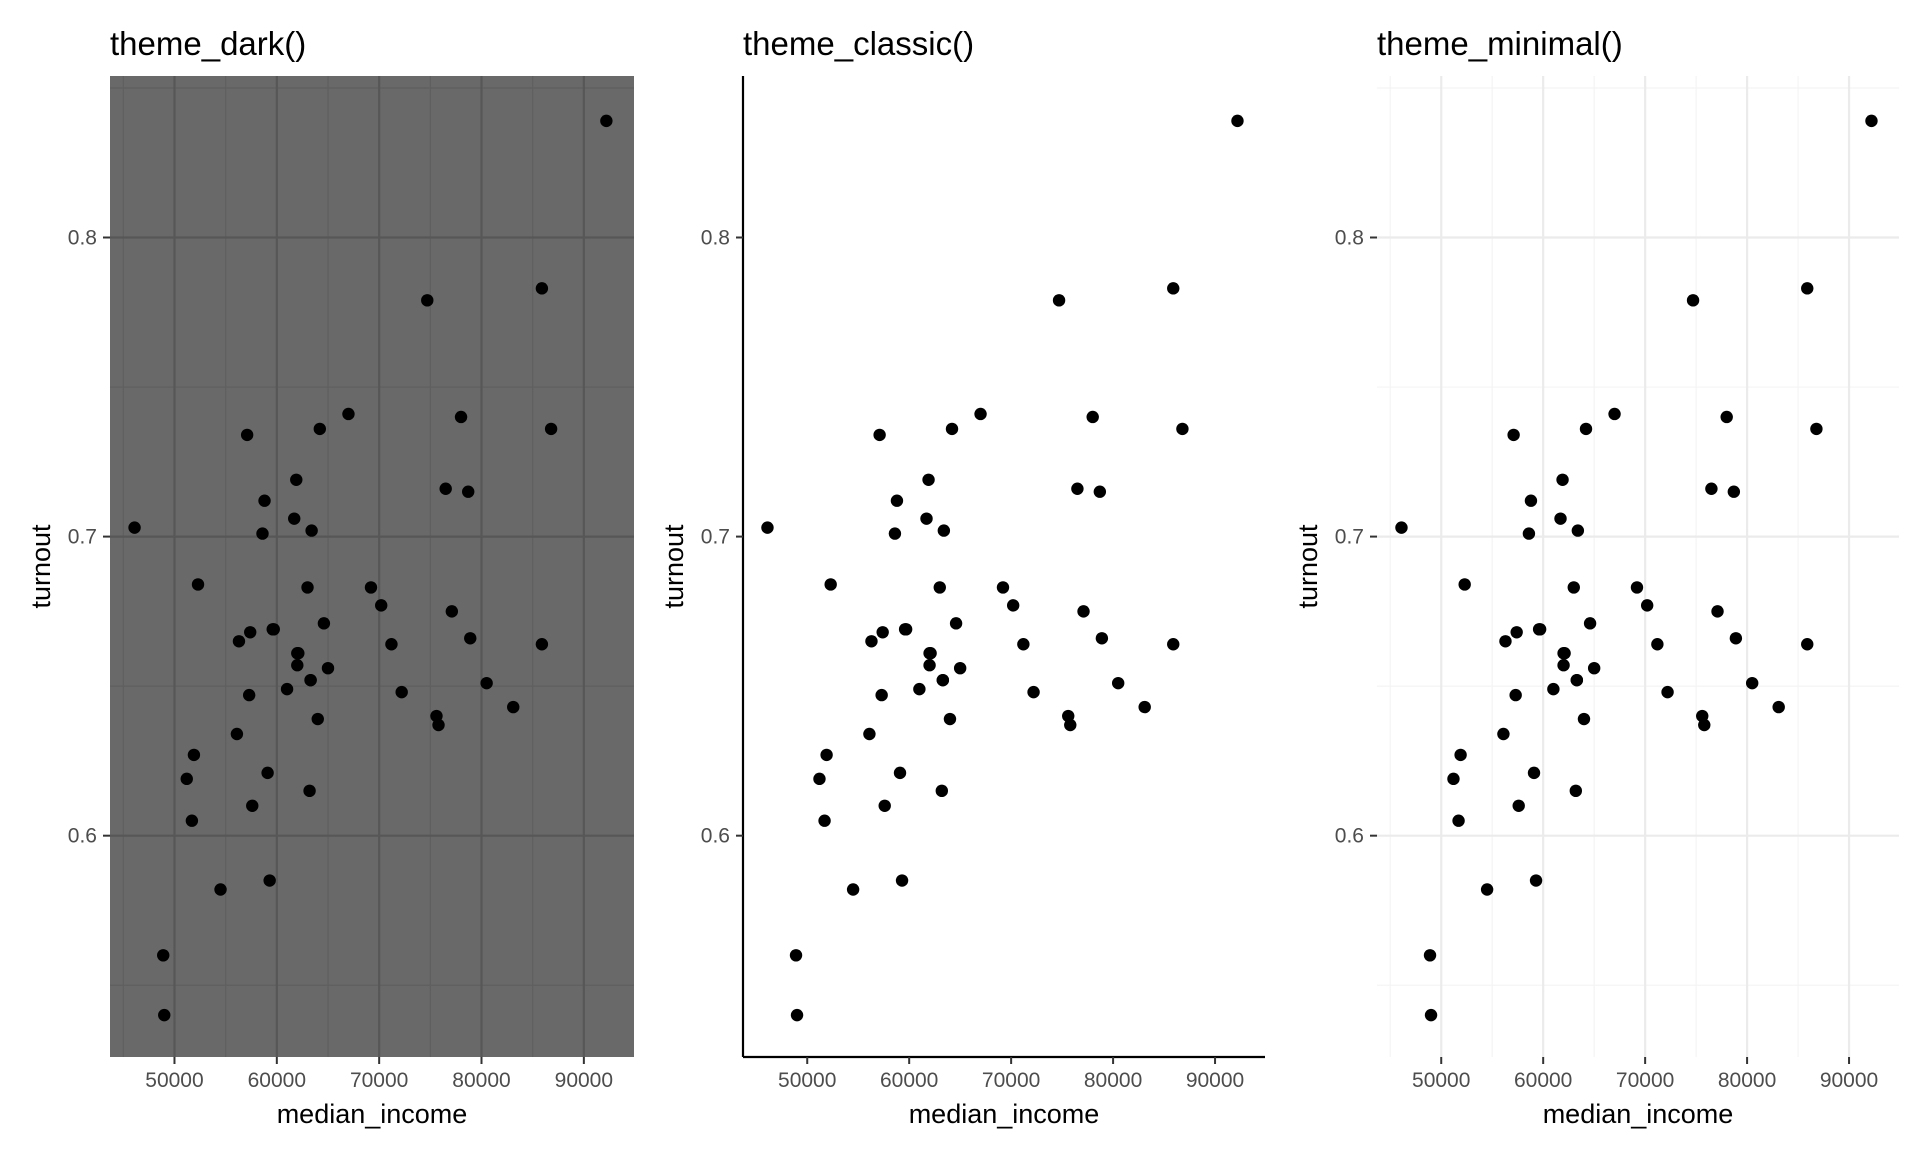 This screenshot has height=1152, width=1920. I want to click on y-tick-label: 0.7, so click(715, 537).